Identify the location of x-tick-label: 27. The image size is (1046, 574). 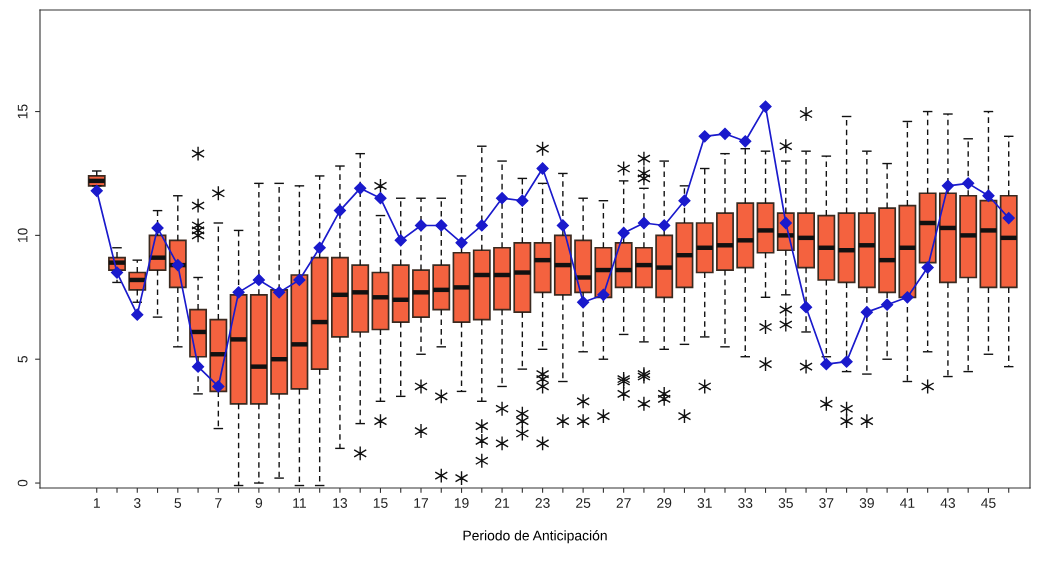
(623, 503).